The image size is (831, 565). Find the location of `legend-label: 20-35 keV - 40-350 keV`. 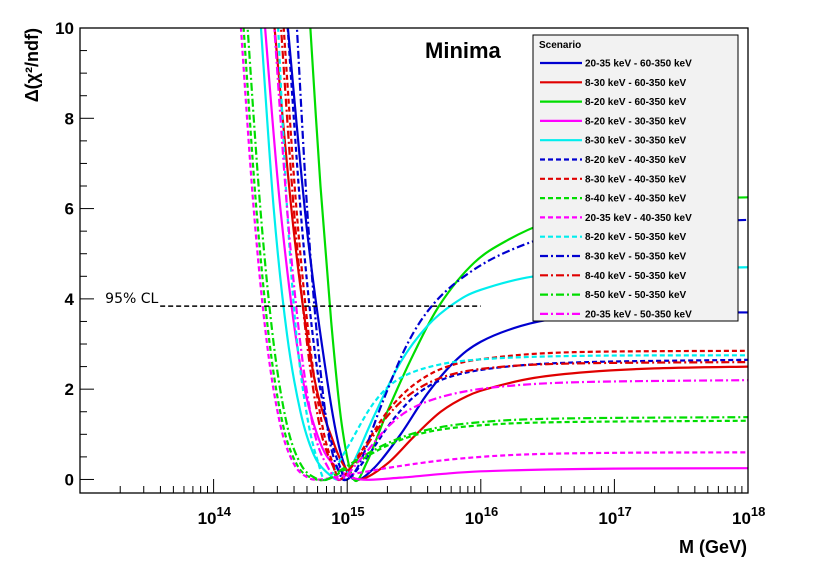

legend-label: 20-35 keV - 40-350 keV is located at coordinates (638, 218).